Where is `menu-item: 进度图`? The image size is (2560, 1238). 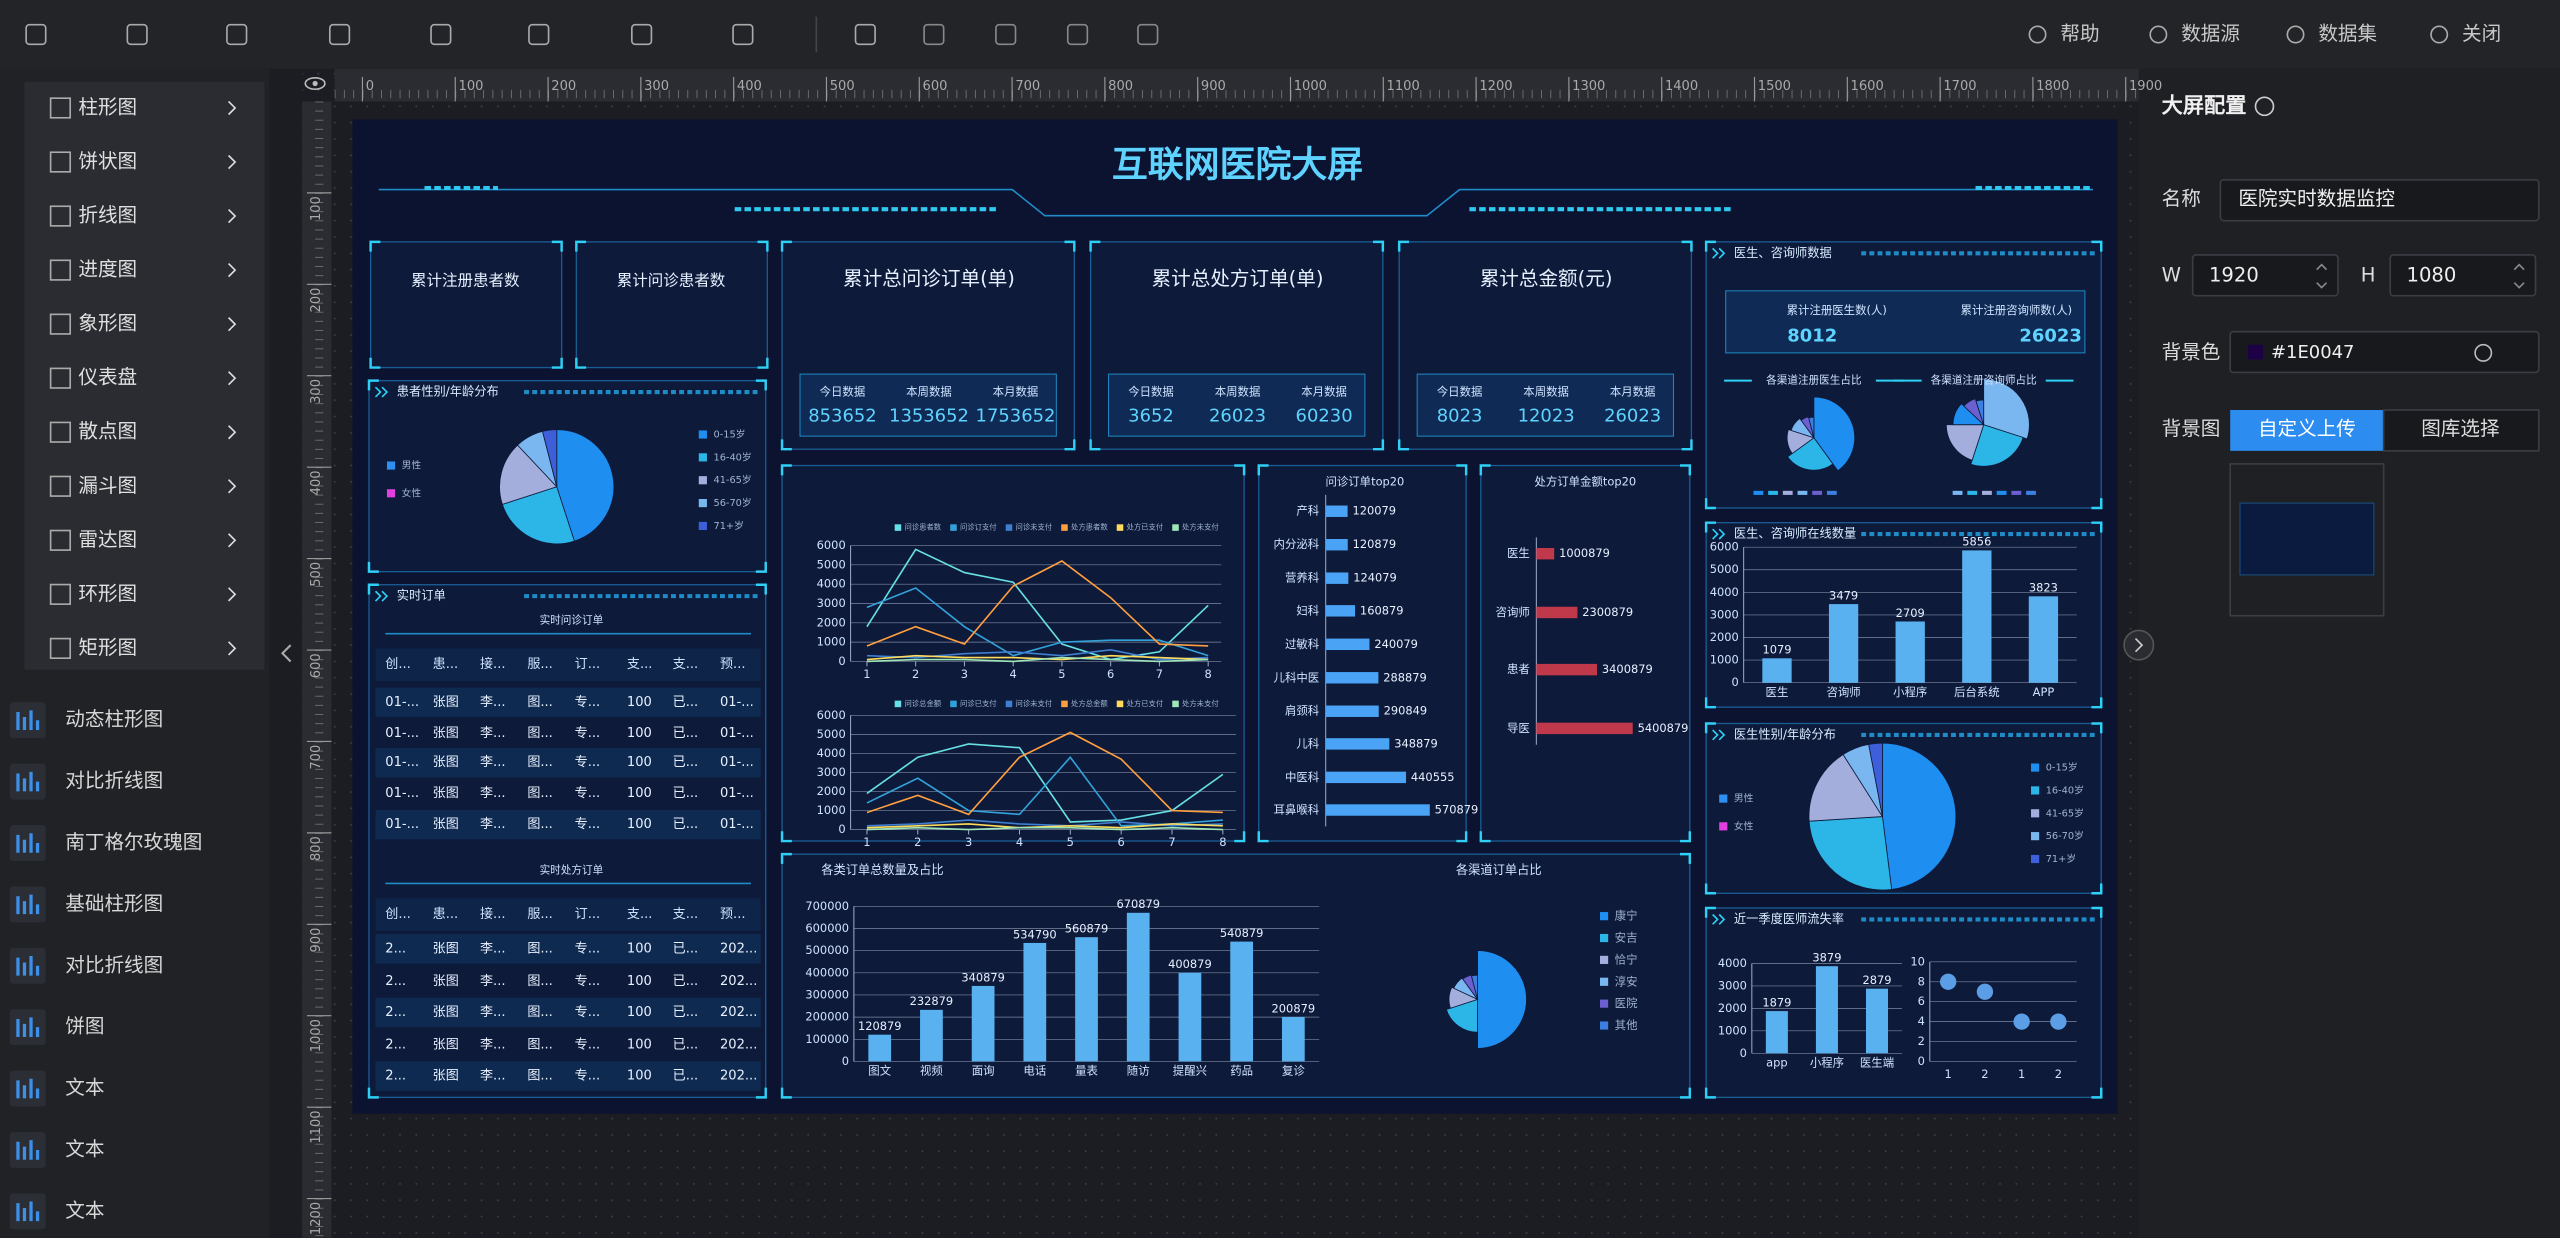
menu-item: 进度图 is located at coordinates (107, 269).